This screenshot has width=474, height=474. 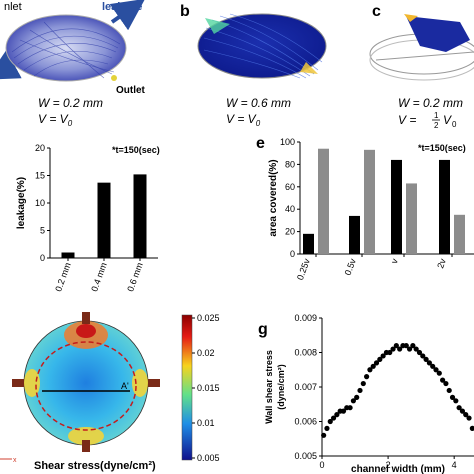 I want to click on colorbar-tick-label: 0.02, so click(x=206, y=353).